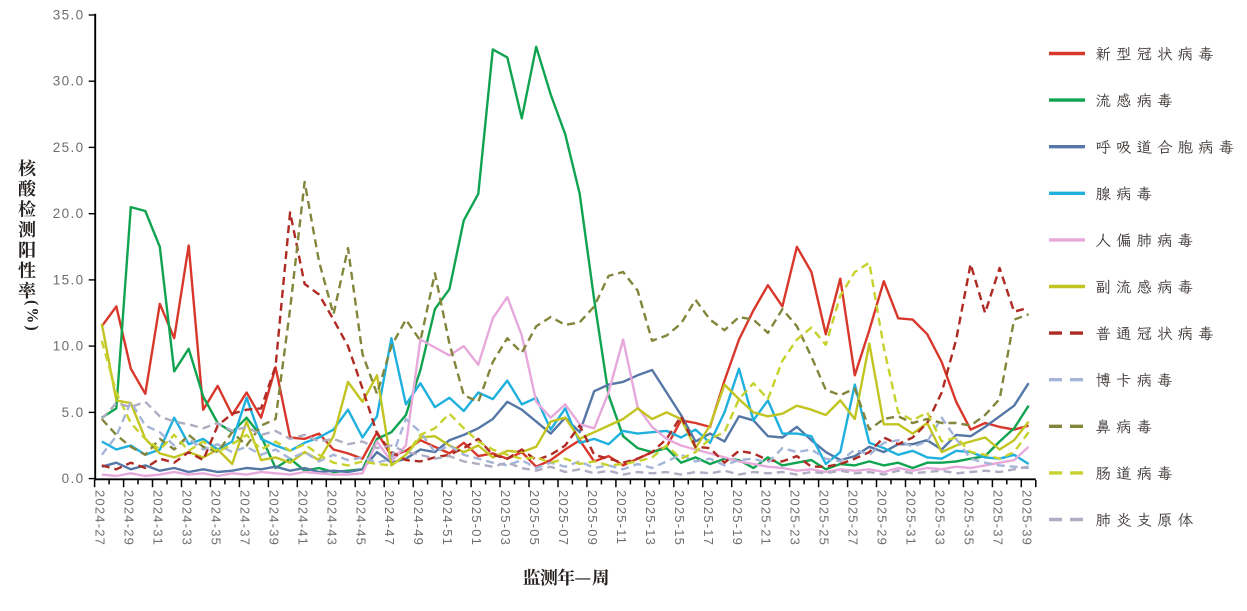 The width and height of the screenshot is (1247, 611). I want to click on svg-text: 2024-49, so click(418, 518).